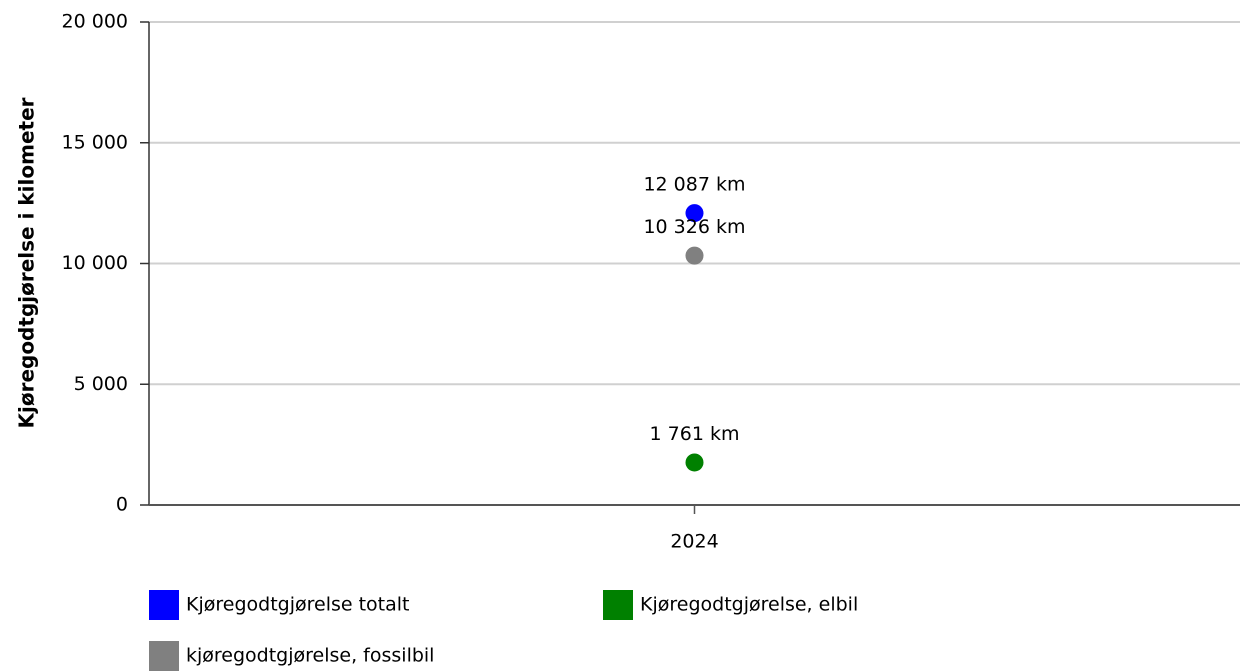  I want to click on legend-label: Kjøregodtgjørelse, elbil, so click(749, 605).